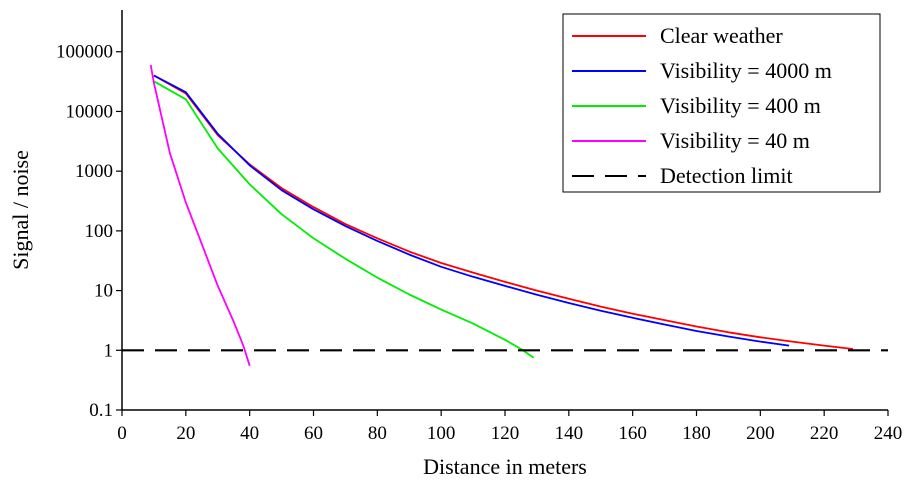 The image size is (912, 483). Describe the element at coordinates (696, 433) in the screenshot. I see `x-tick-label: 180` at that location.